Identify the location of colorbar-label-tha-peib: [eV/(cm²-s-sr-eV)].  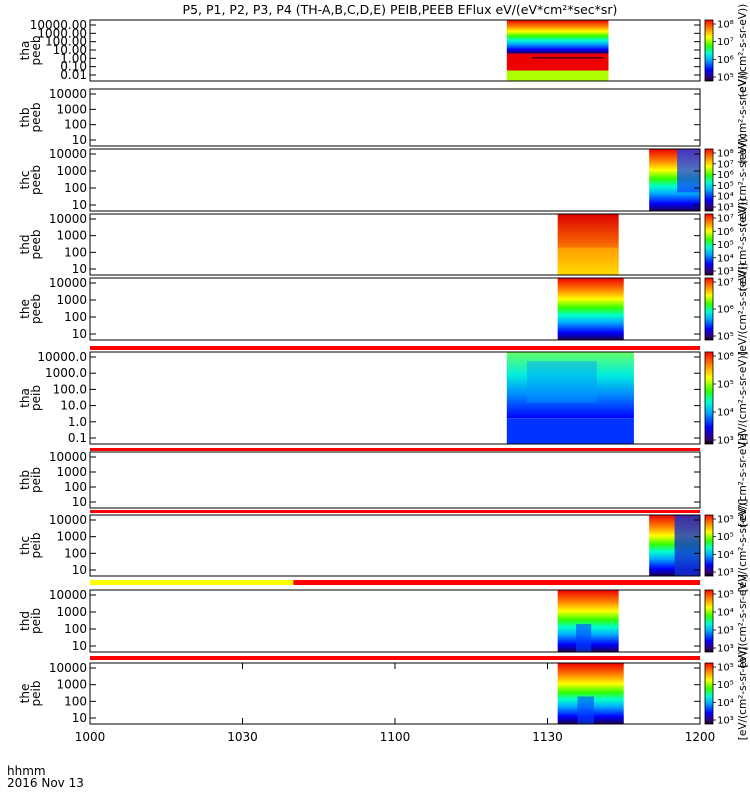
(743, 397).